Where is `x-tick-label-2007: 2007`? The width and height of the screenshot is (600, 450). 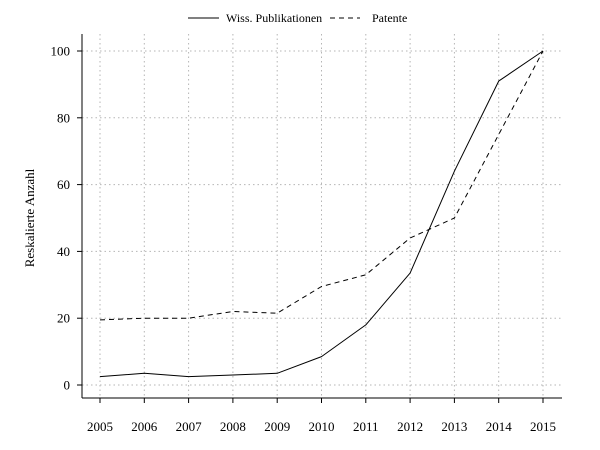 x-tick-label-2007: 2007 is located at coordinates (189, 426).